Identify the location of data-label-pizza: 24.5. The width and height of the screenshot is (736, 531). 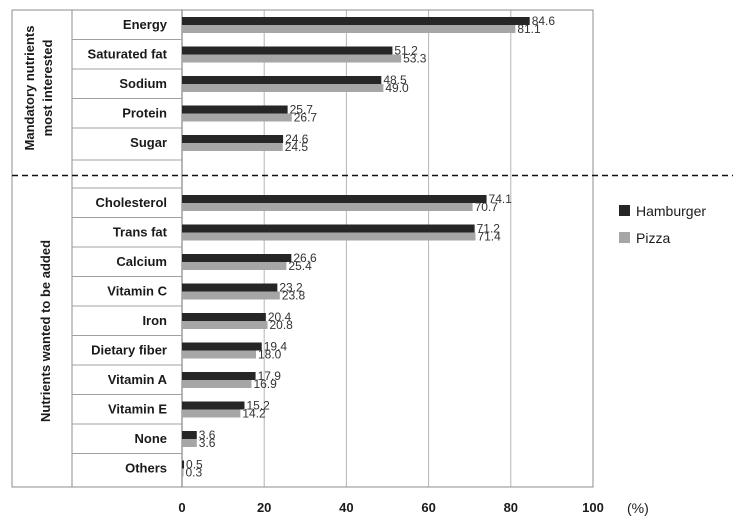
(297, 147).